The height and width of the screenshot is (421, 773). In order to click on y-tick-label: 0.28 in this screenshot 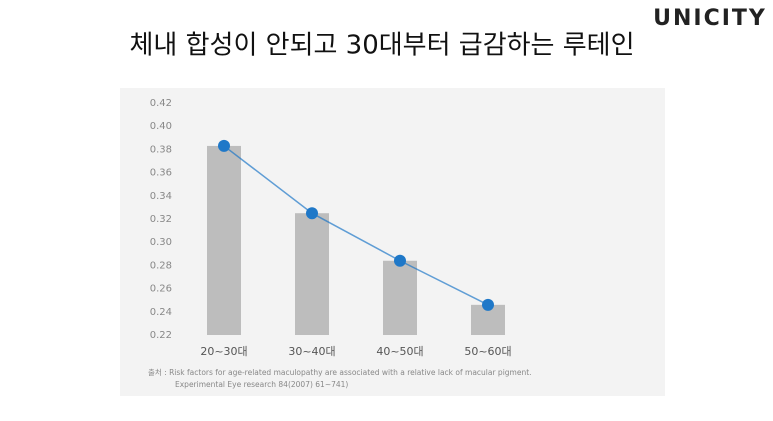, I will do `click(161, 265)`.